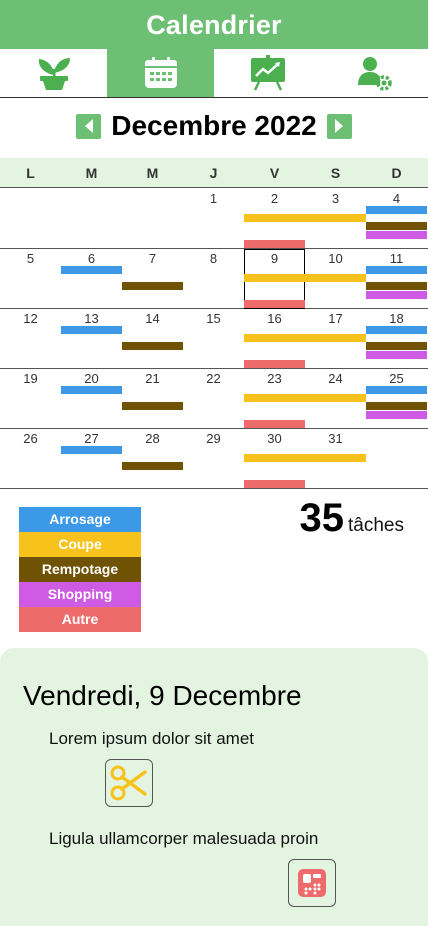 The width and height of the screenshot is (428, 926). I want to click on tab-calendar, so click(160, 73).